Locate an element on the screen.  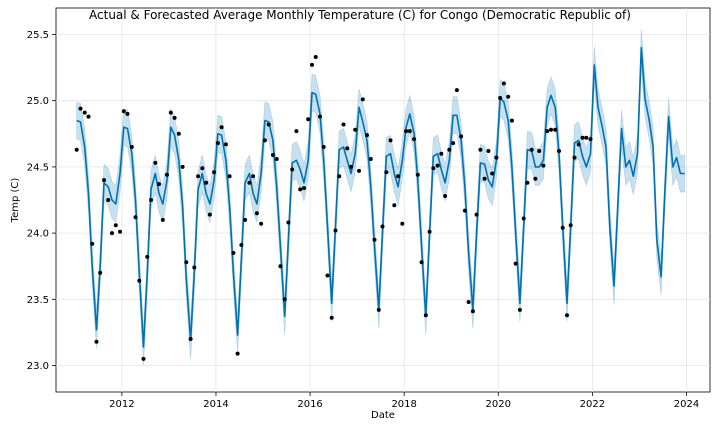
y-tick-label: 24.0 is located at coordinates (38, 234).